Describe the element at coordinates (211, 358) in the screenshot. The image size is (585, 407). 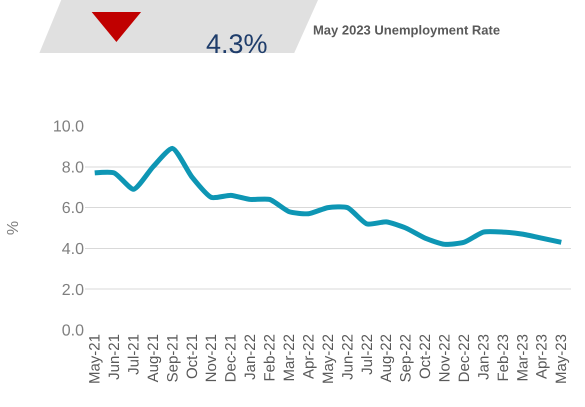
I see `x-tick-label: Nov-21` at that location.